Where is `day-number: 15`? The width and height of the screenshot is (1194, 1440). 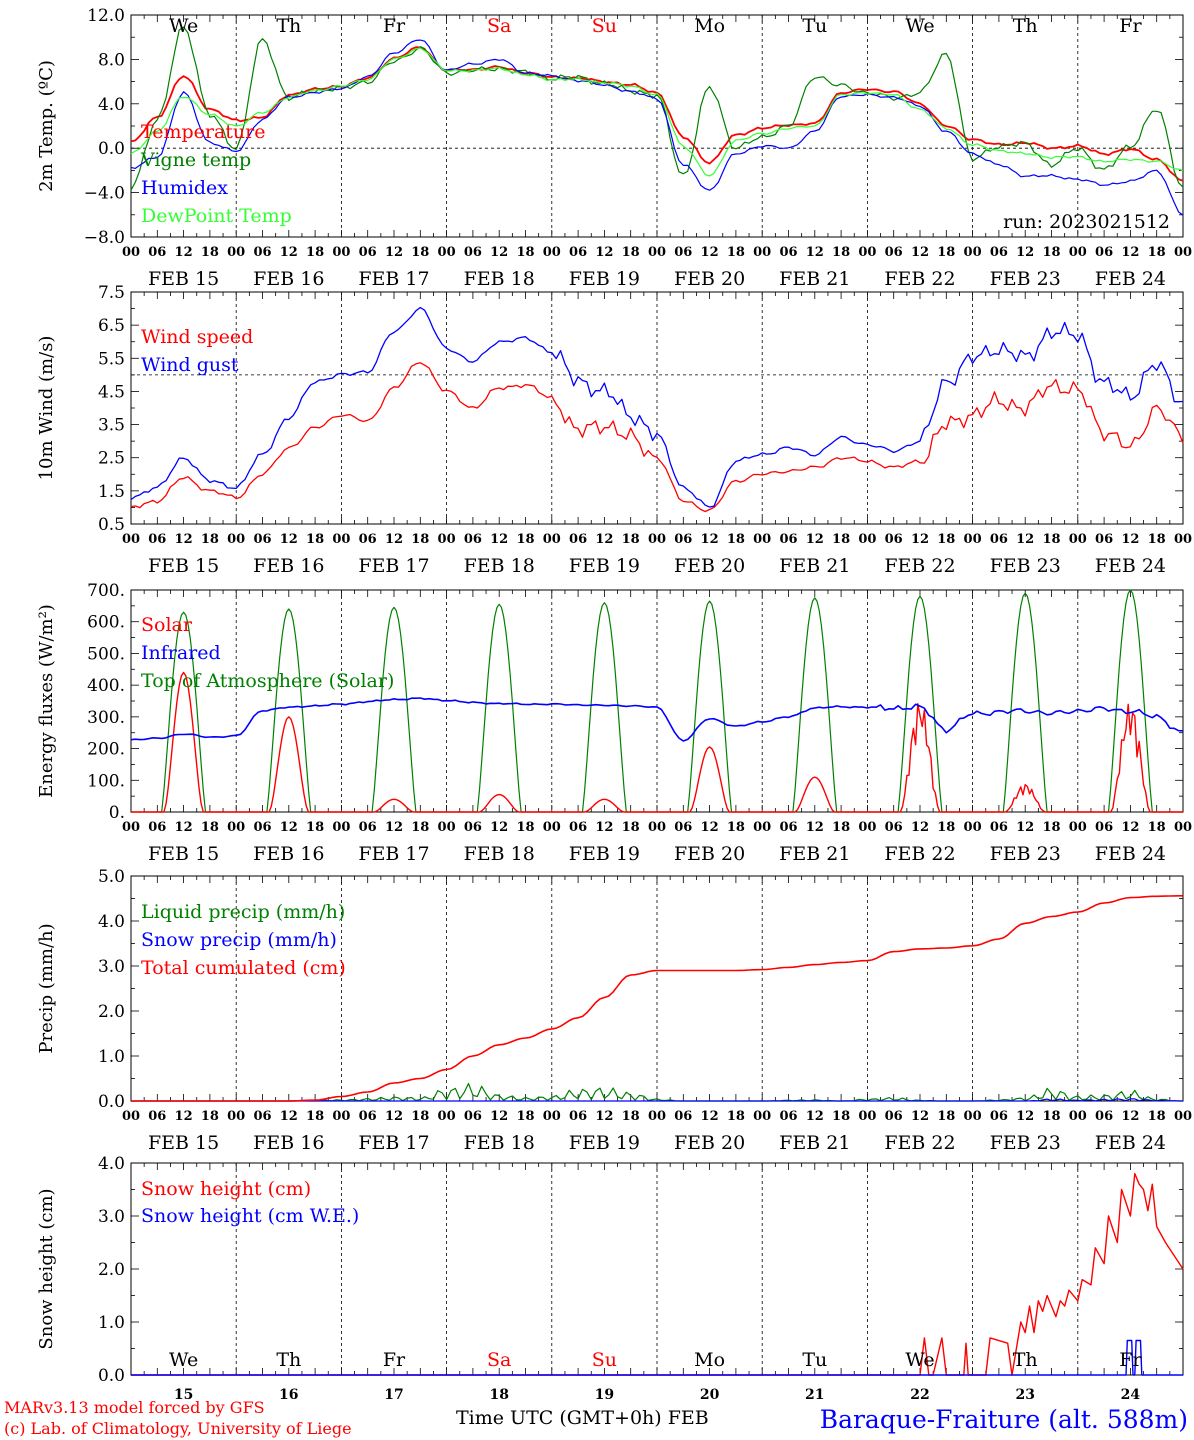
day-number: 15 is located at coordinates (183, 1395).